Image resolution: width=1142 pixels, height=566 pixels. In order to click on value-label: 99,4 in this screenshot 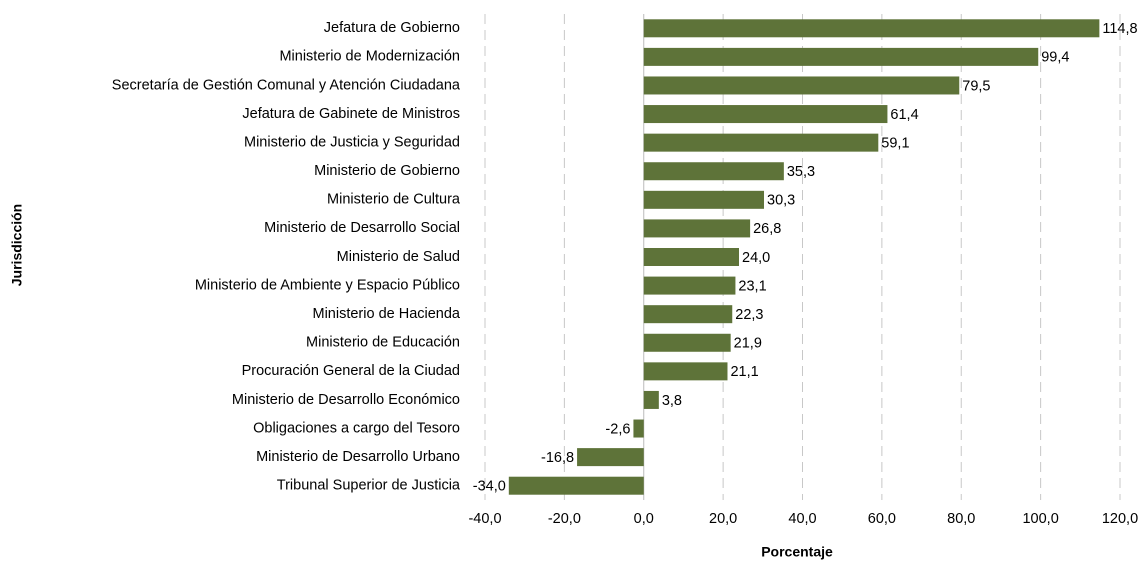, I will do `click(1055, 58)`.